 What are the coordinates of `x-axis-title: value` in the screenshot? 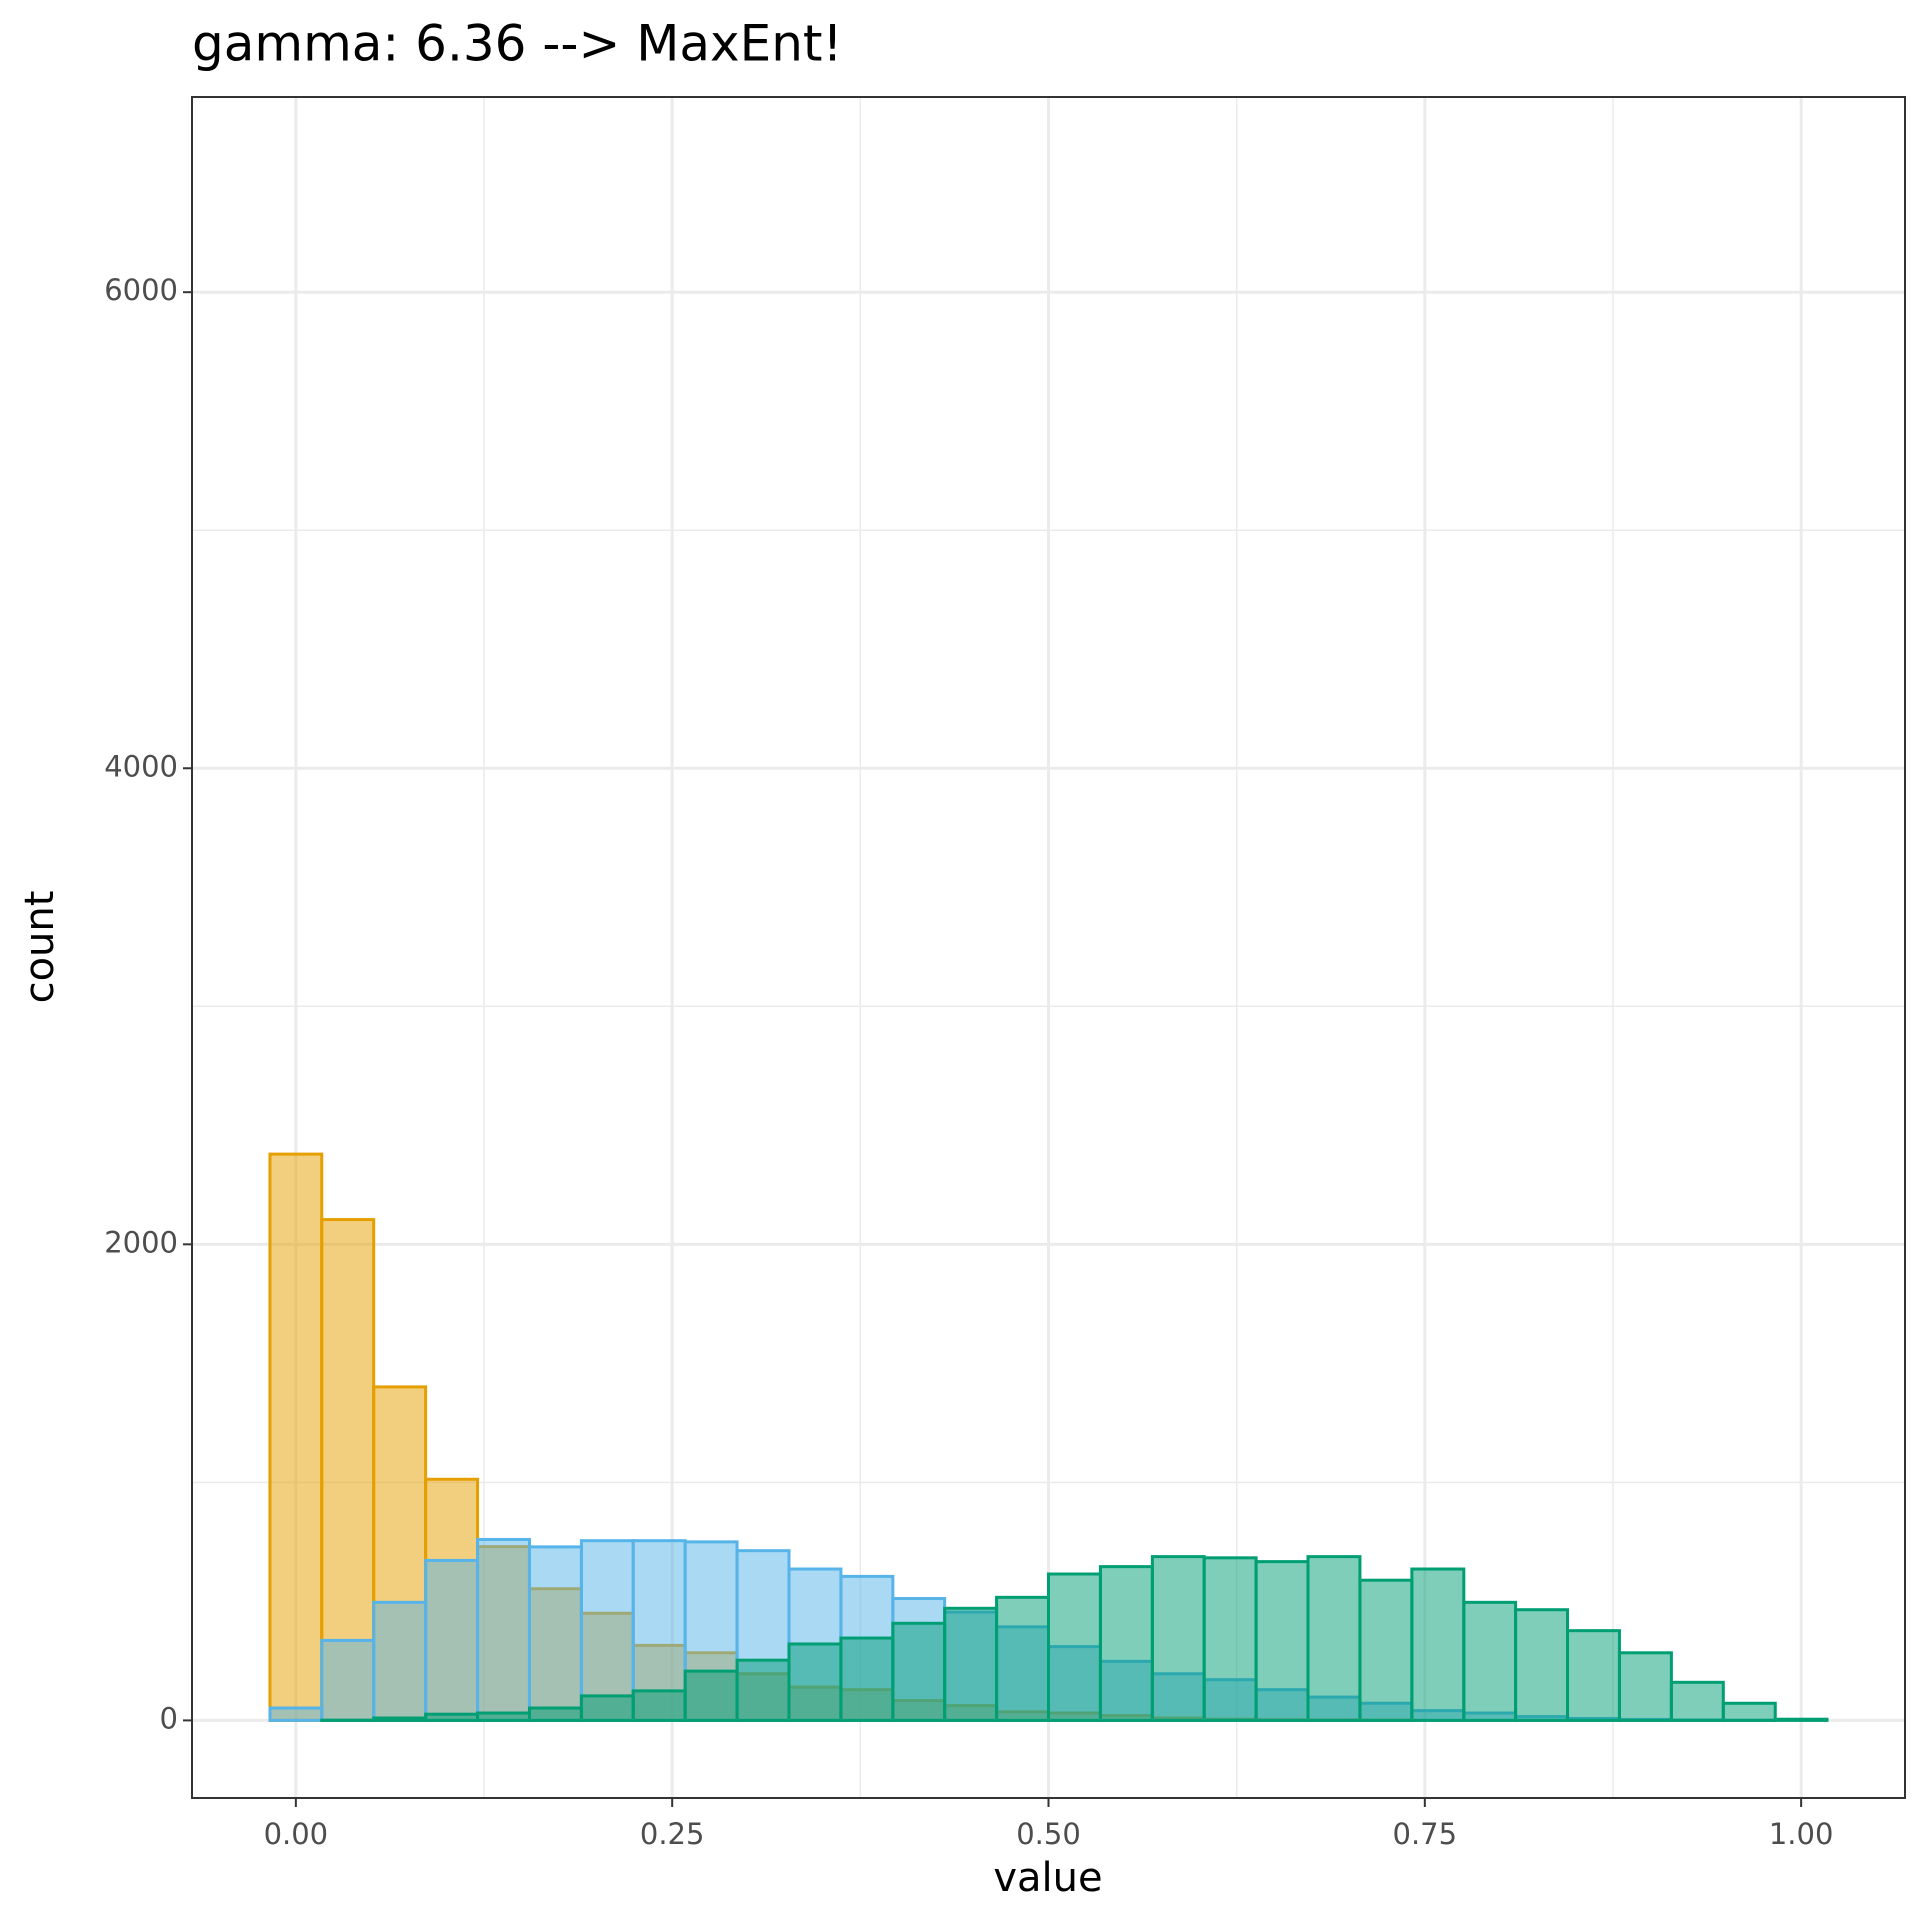 It's located at (1047, 1878).